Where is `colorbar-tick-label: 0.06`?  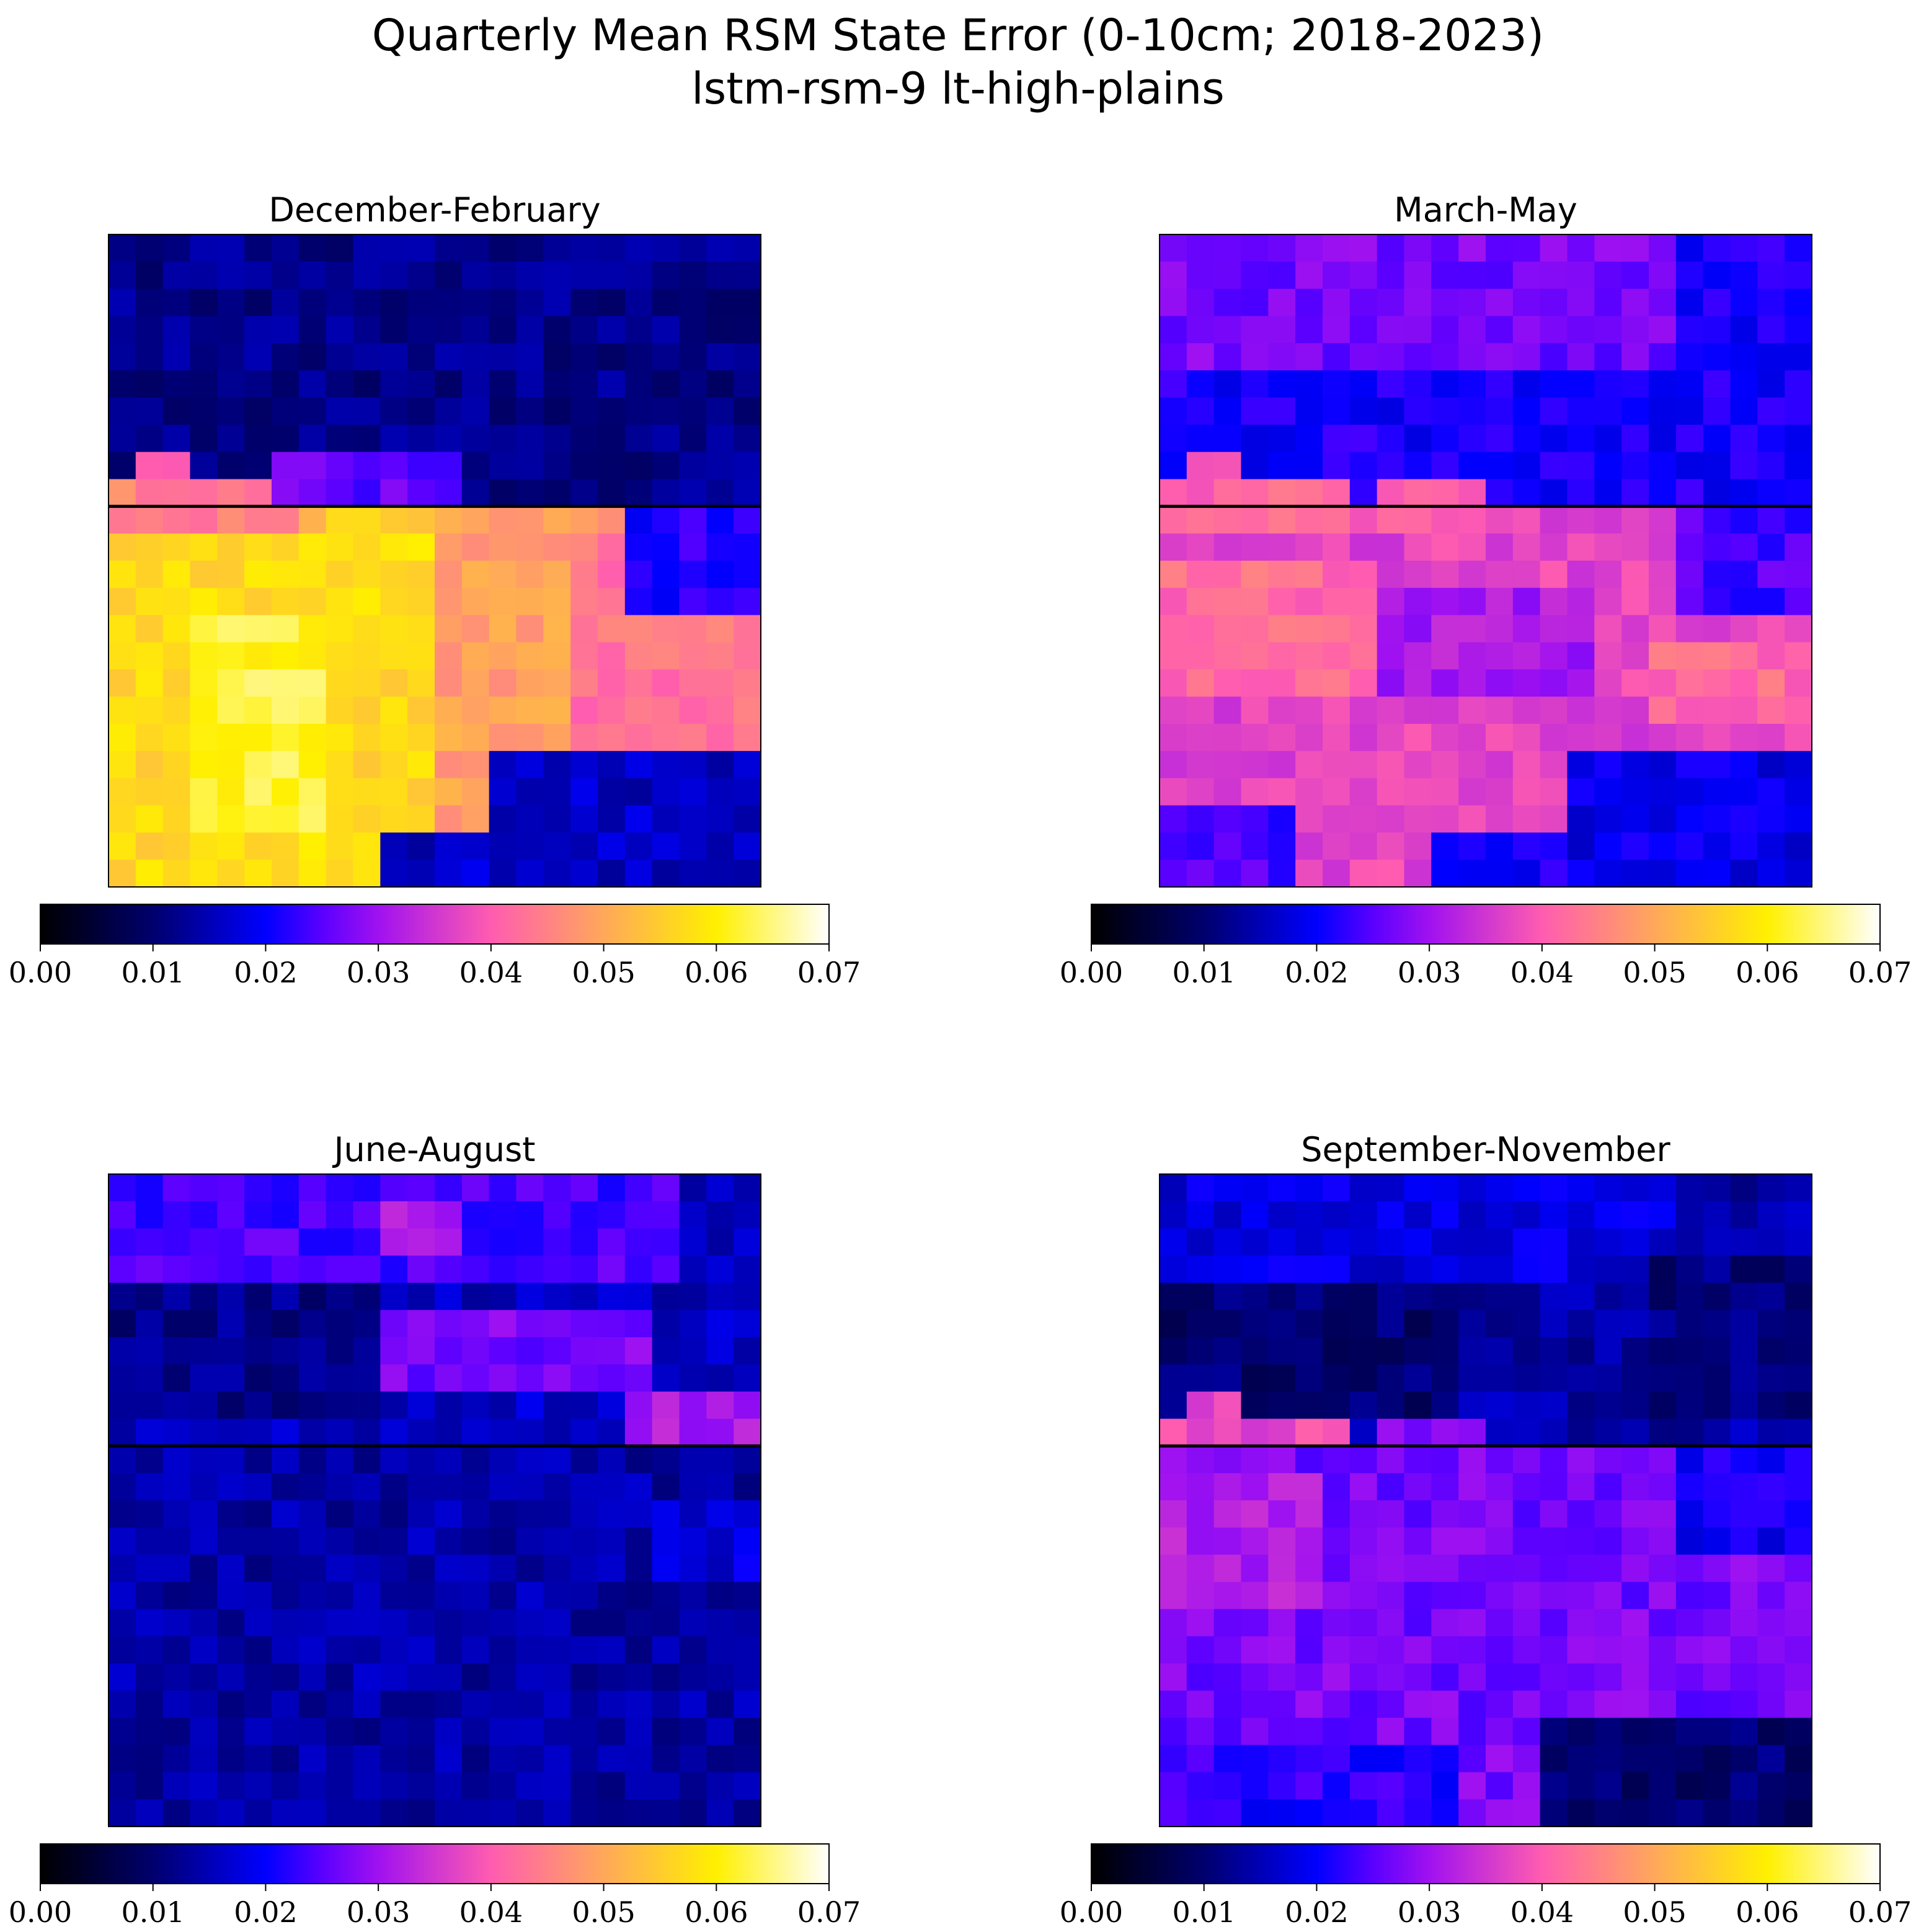 colorbar-tick-label: 0.06 is located at coordinates (716, 973).